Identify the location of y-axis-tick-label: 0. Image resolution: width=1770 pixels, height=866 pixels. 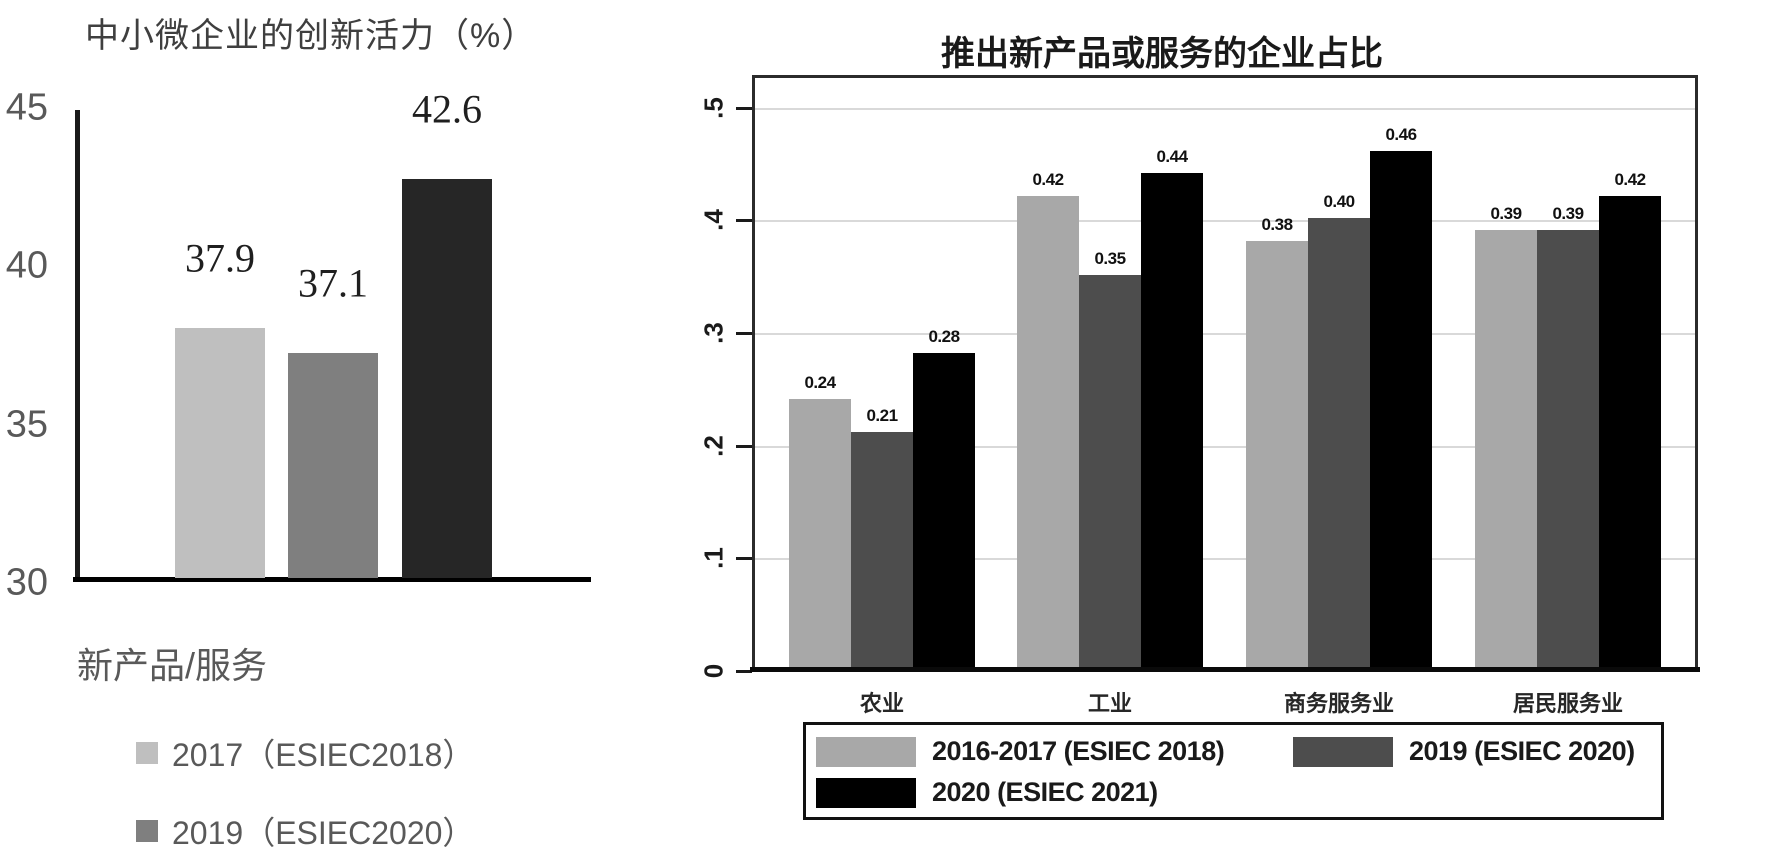
(713, 671).